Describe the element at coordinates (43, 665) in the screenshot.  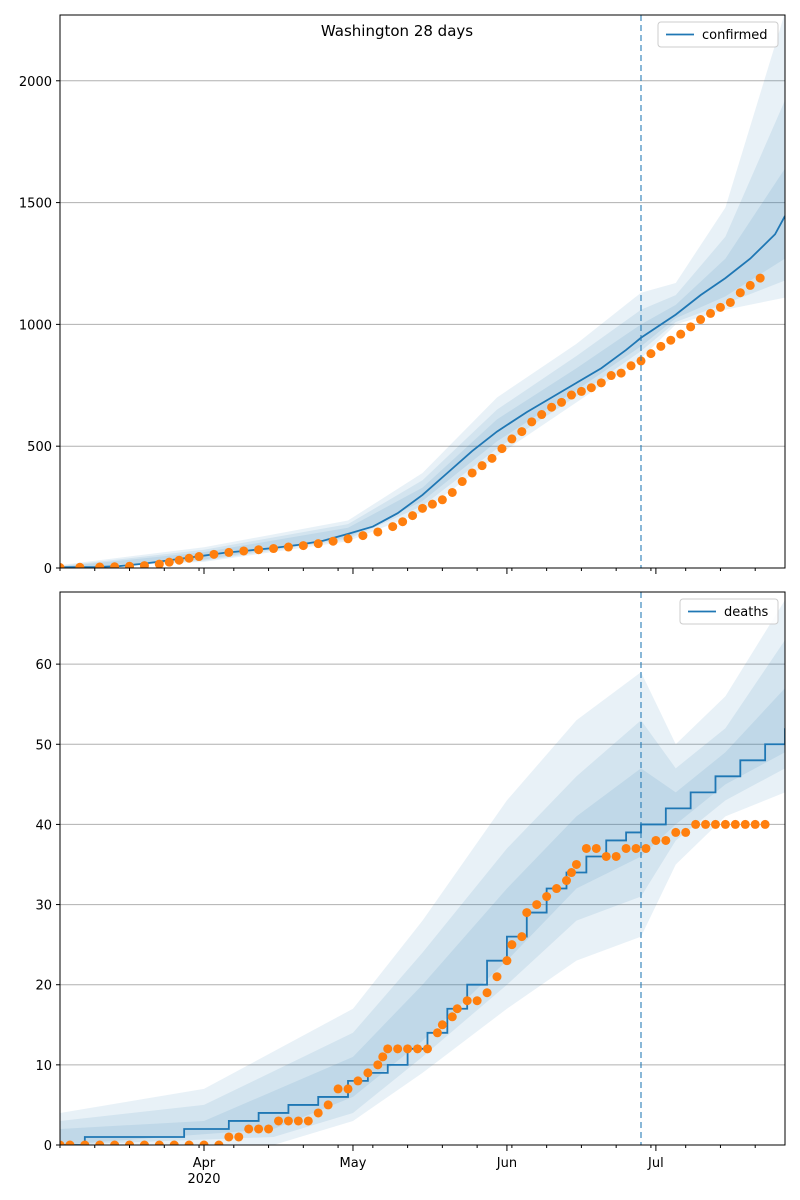
I see `y-tick-label: 60` at that location.